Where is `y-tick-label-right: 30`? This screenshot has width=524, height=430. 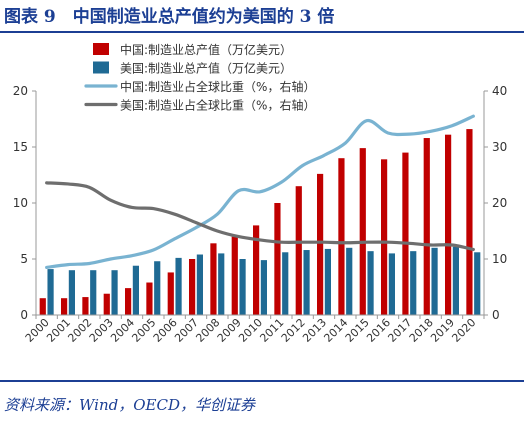 y-tick-label-right: 30 is located at coordinates (499, 147).